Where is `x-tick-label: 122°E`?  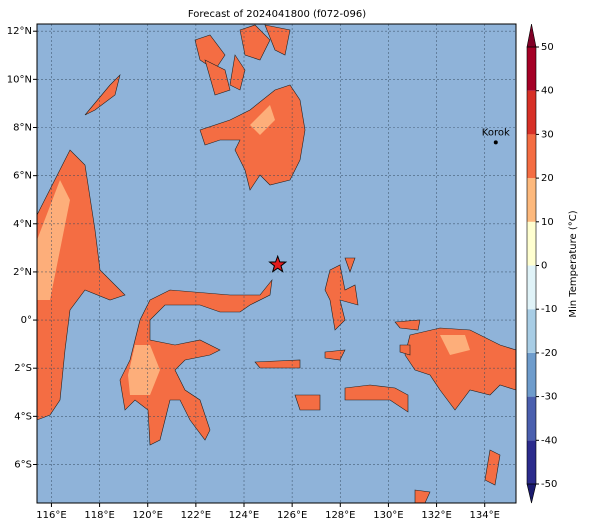
x-tick-label: 122°E is located at coordinates (196, 515).